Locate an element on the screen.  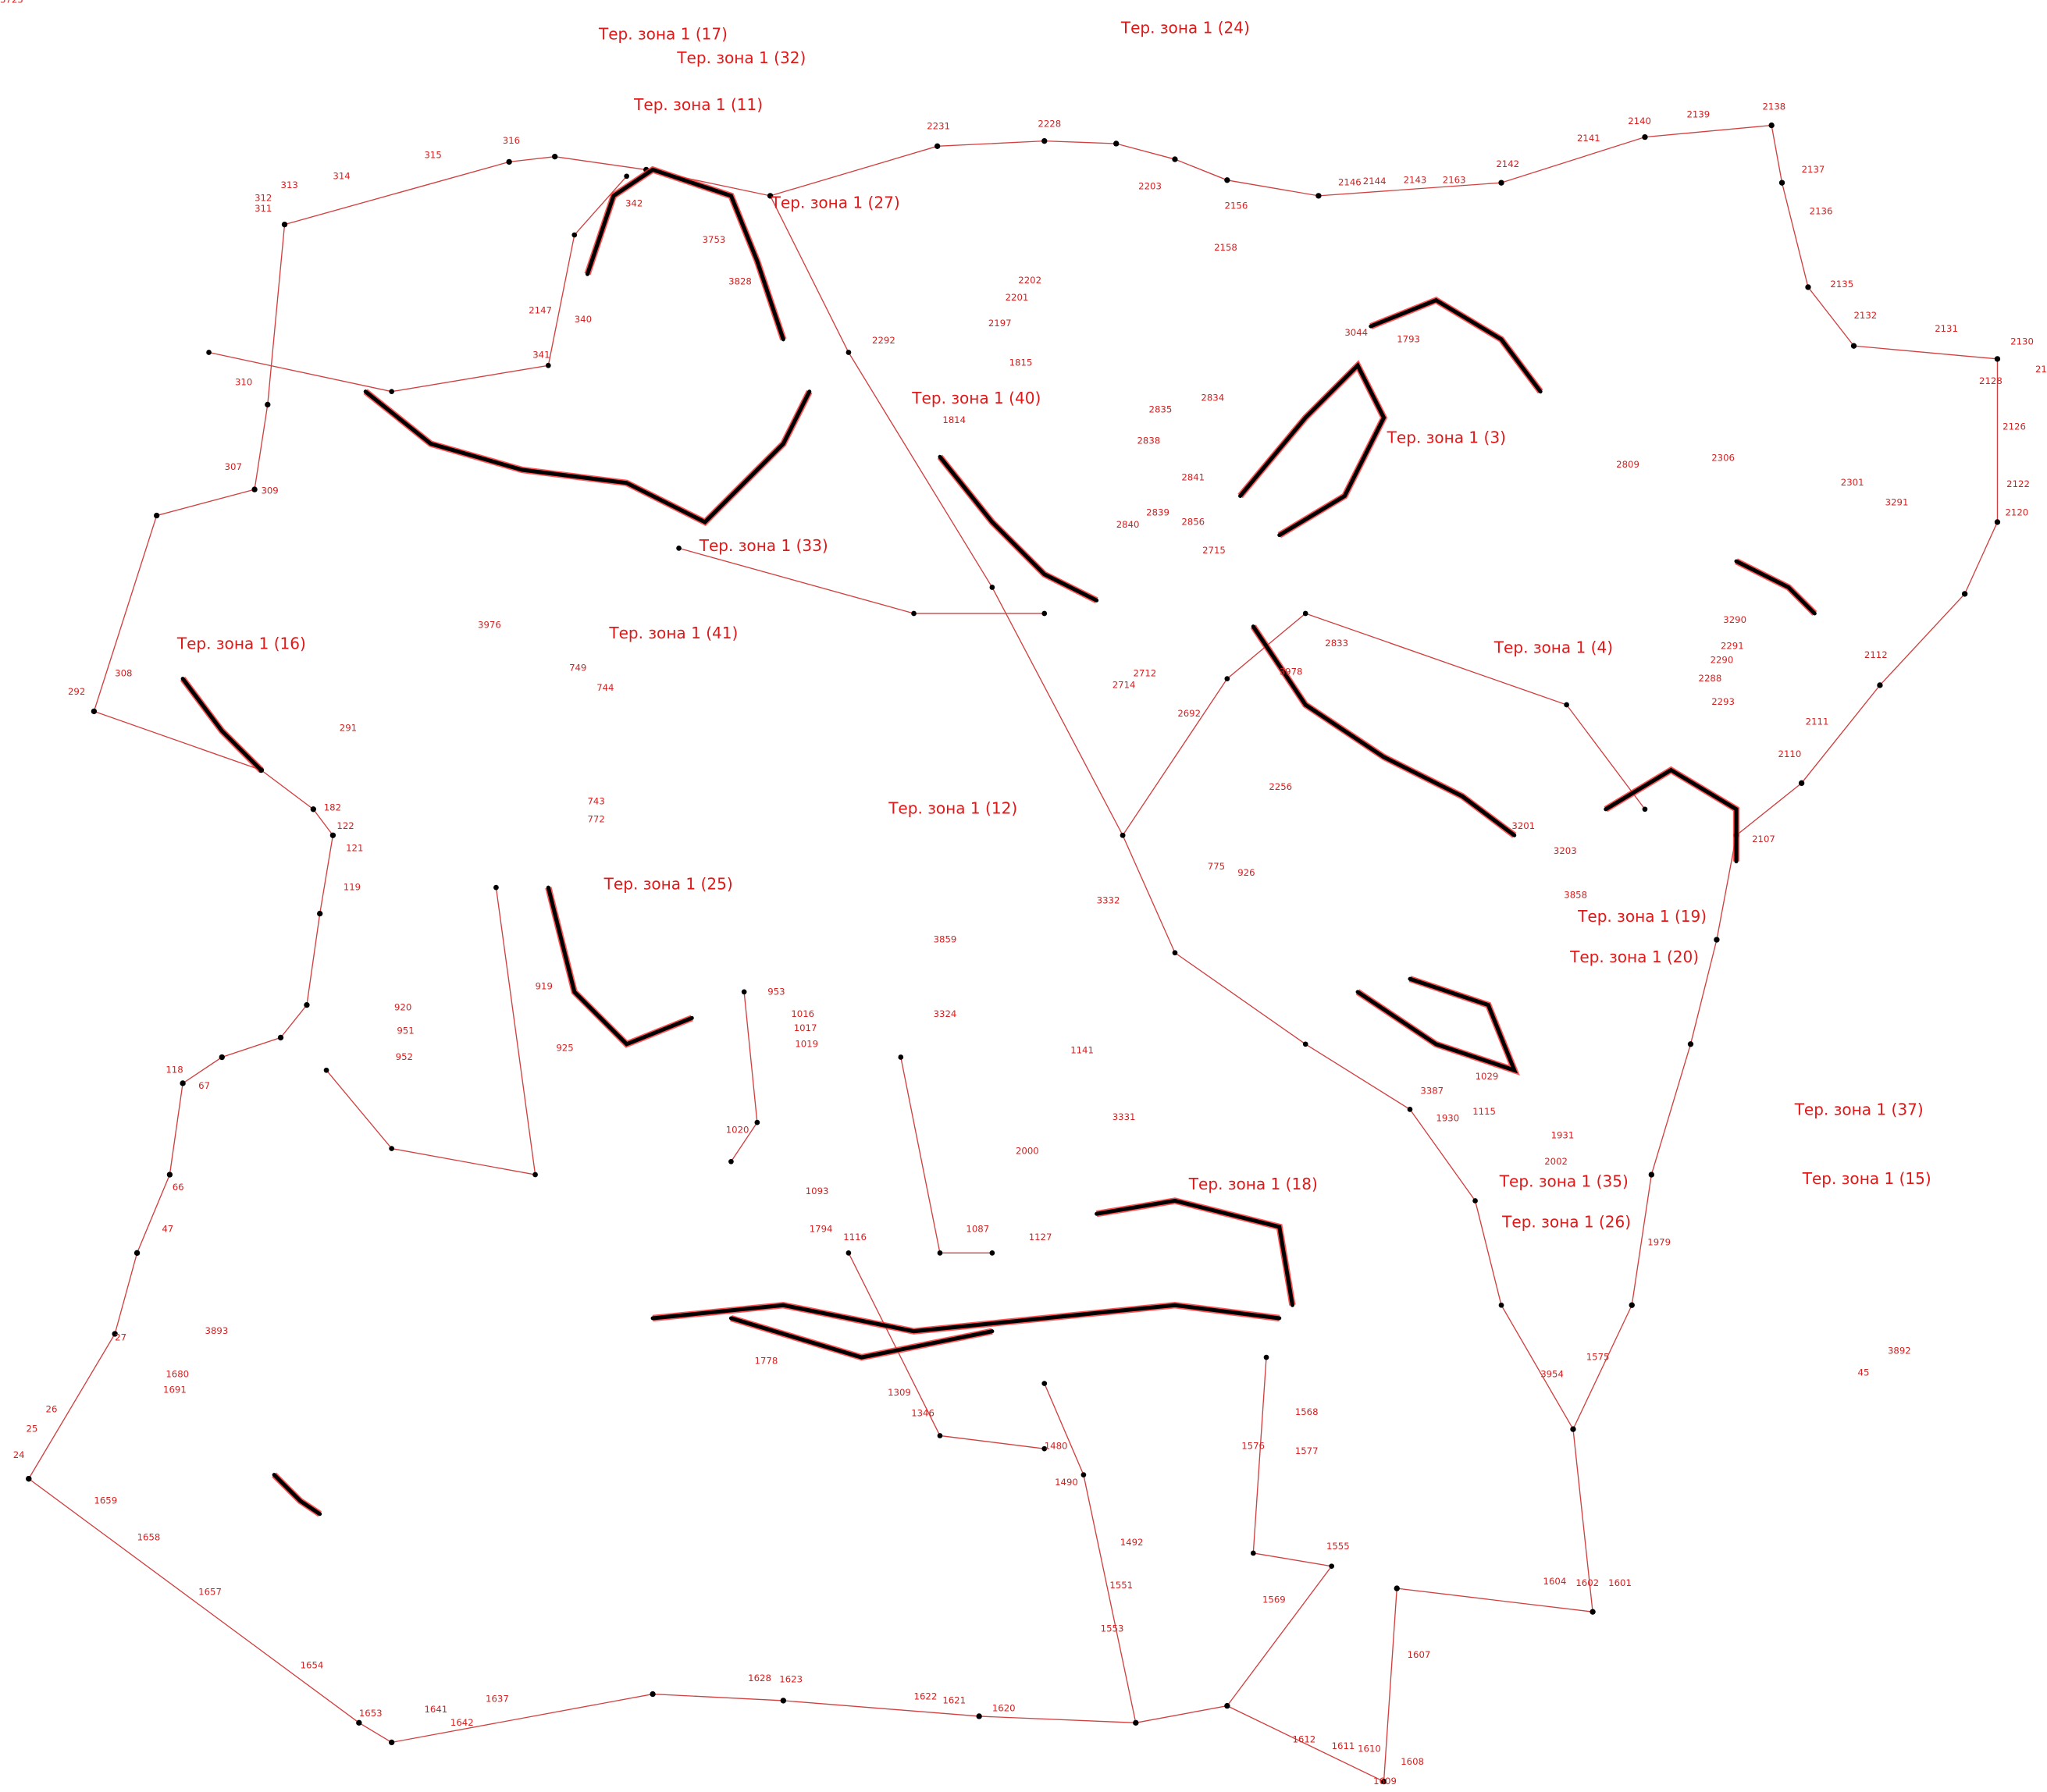
zone-label: Тер. зона 1 (41) is located at coordinates (673, 633).